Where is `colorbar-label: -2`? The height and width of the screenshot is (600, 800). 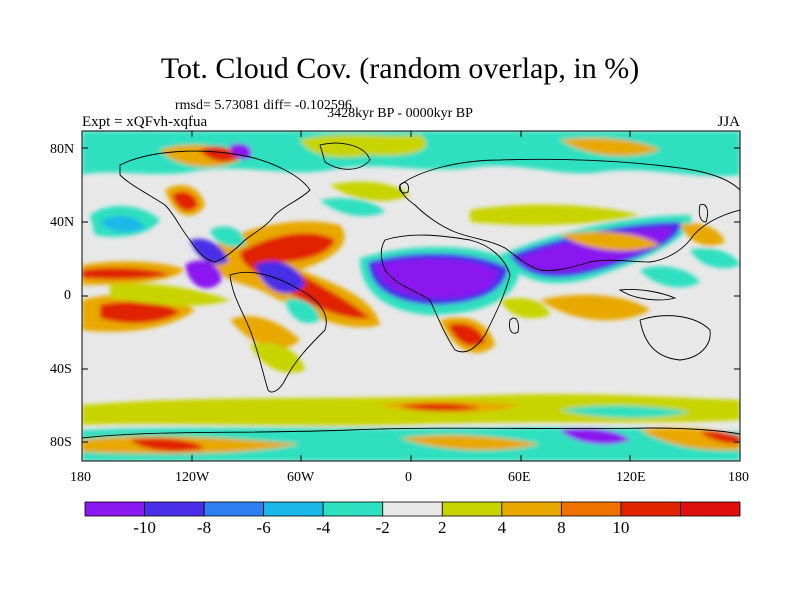 colorbar-label: -2 is located at coordinates (382, 527).